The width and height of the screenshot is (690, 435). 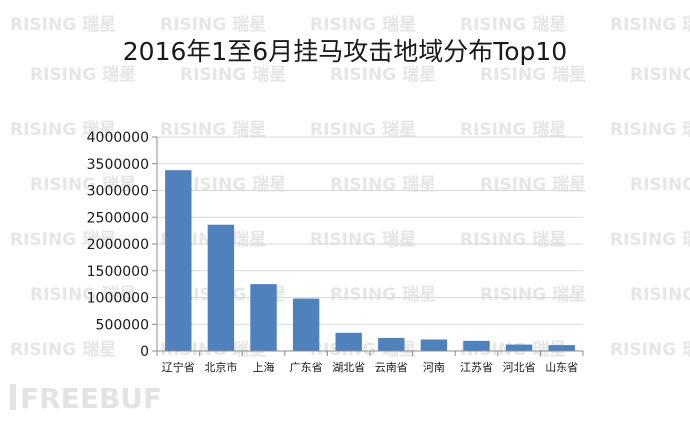 I want to click on y-tick-label: 2000000, so click(x=118, y=245).